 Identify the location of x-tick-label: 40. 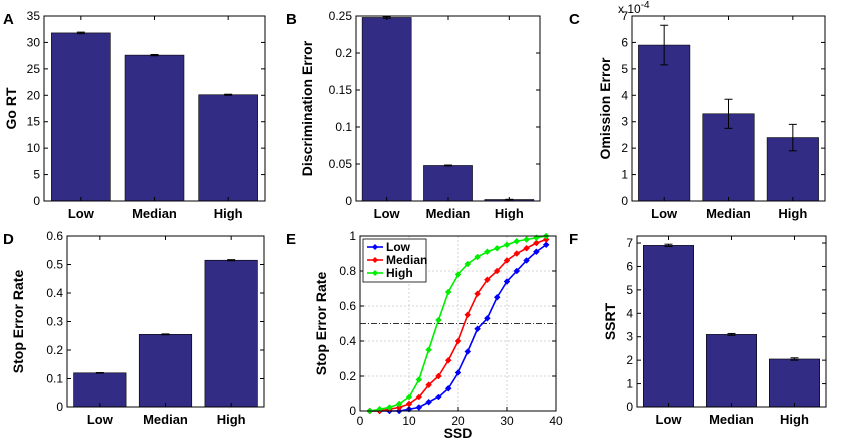
(556, 421).